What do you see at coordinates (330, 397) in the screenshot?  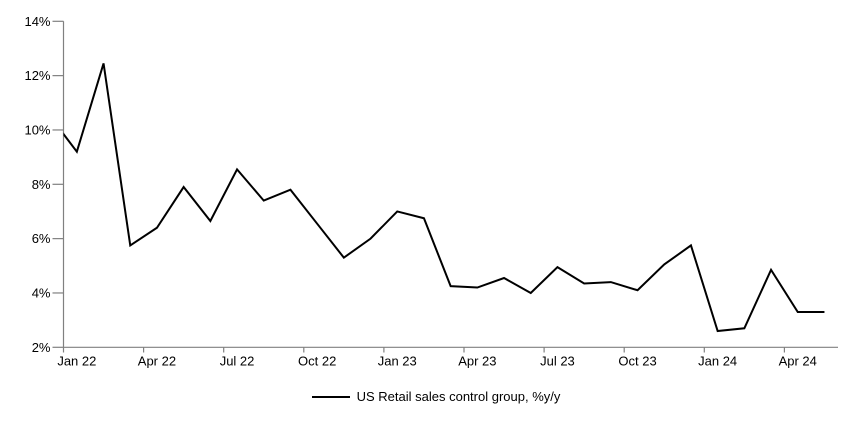 I see `legend-line-sample-icon` at bounding box center [330, 397].